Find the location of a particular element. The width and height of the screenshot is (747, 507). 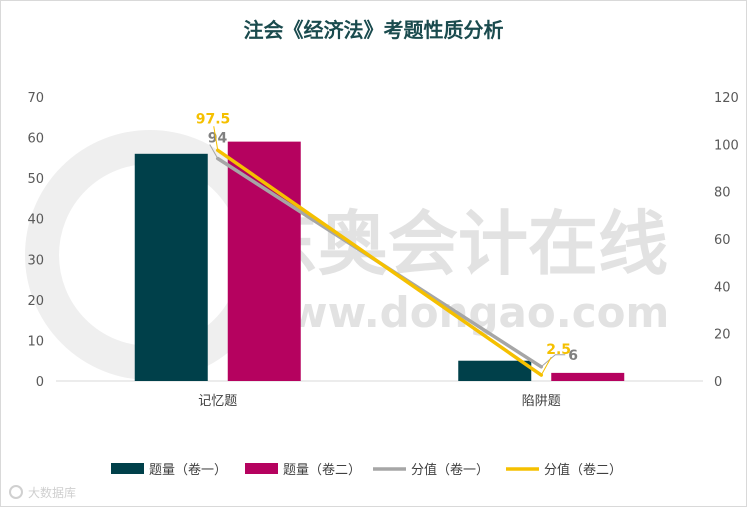

y-right-tick-label: 100 is located at coordinates (726, 145).